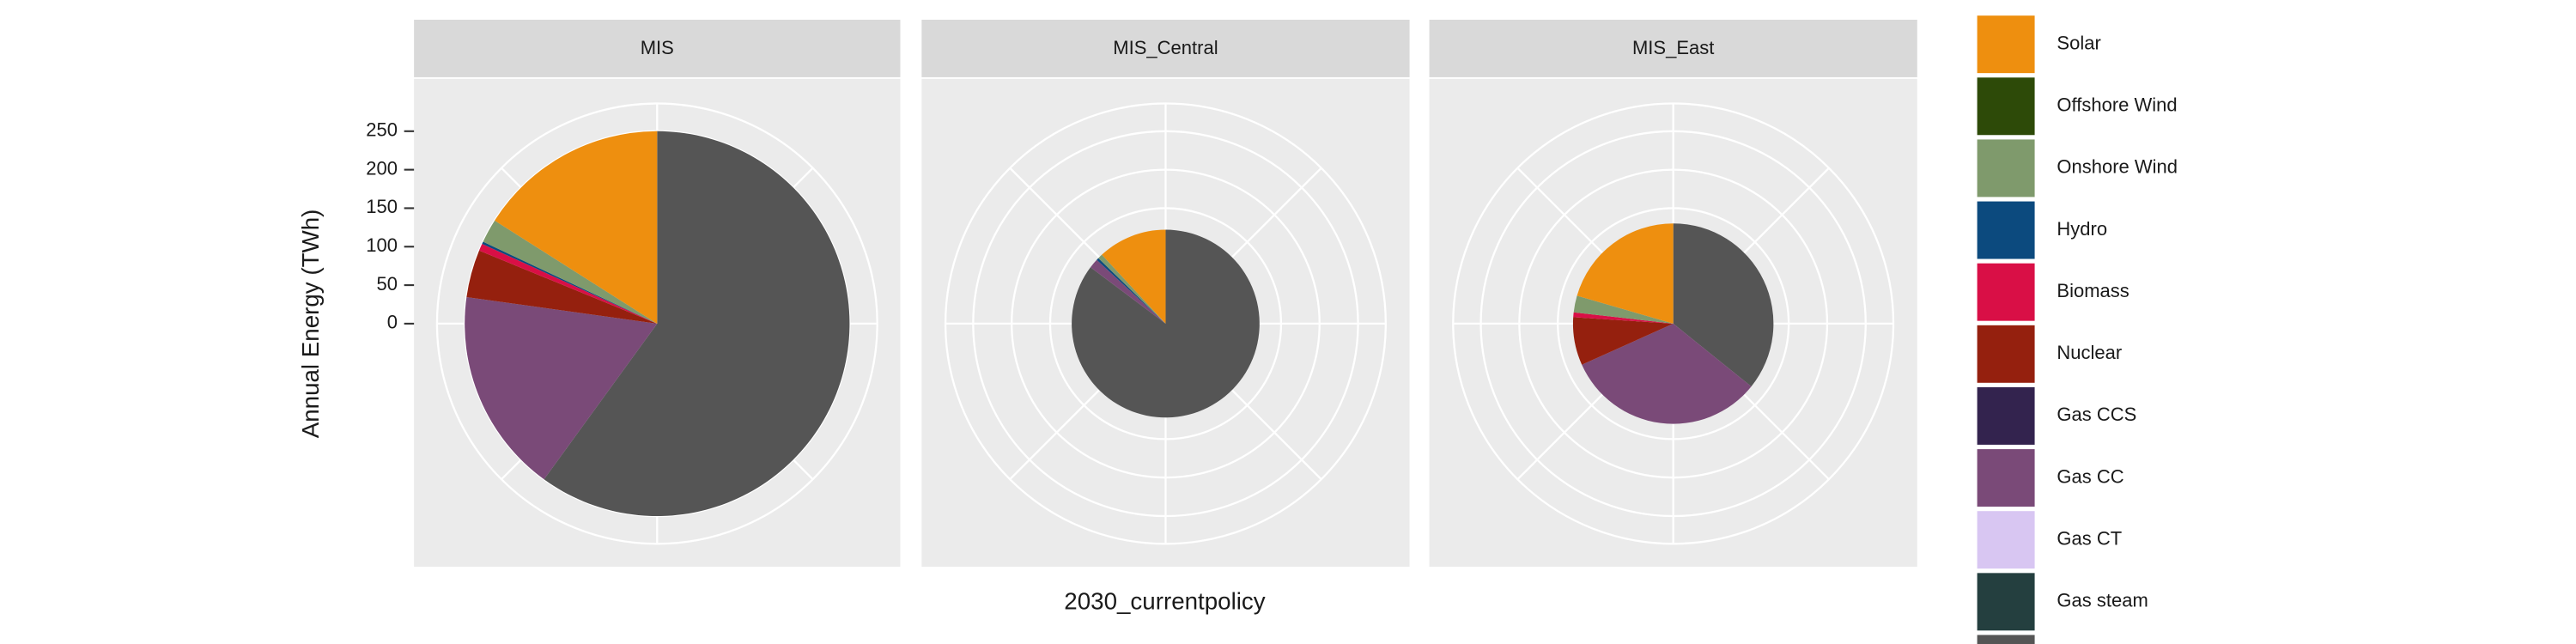 The width and height of the screenshot is (2576, 644). What do you see at coordinates (392, 323) in the screenshot?
I see `y-tick-label: 0` at bounding box center [392, 323].